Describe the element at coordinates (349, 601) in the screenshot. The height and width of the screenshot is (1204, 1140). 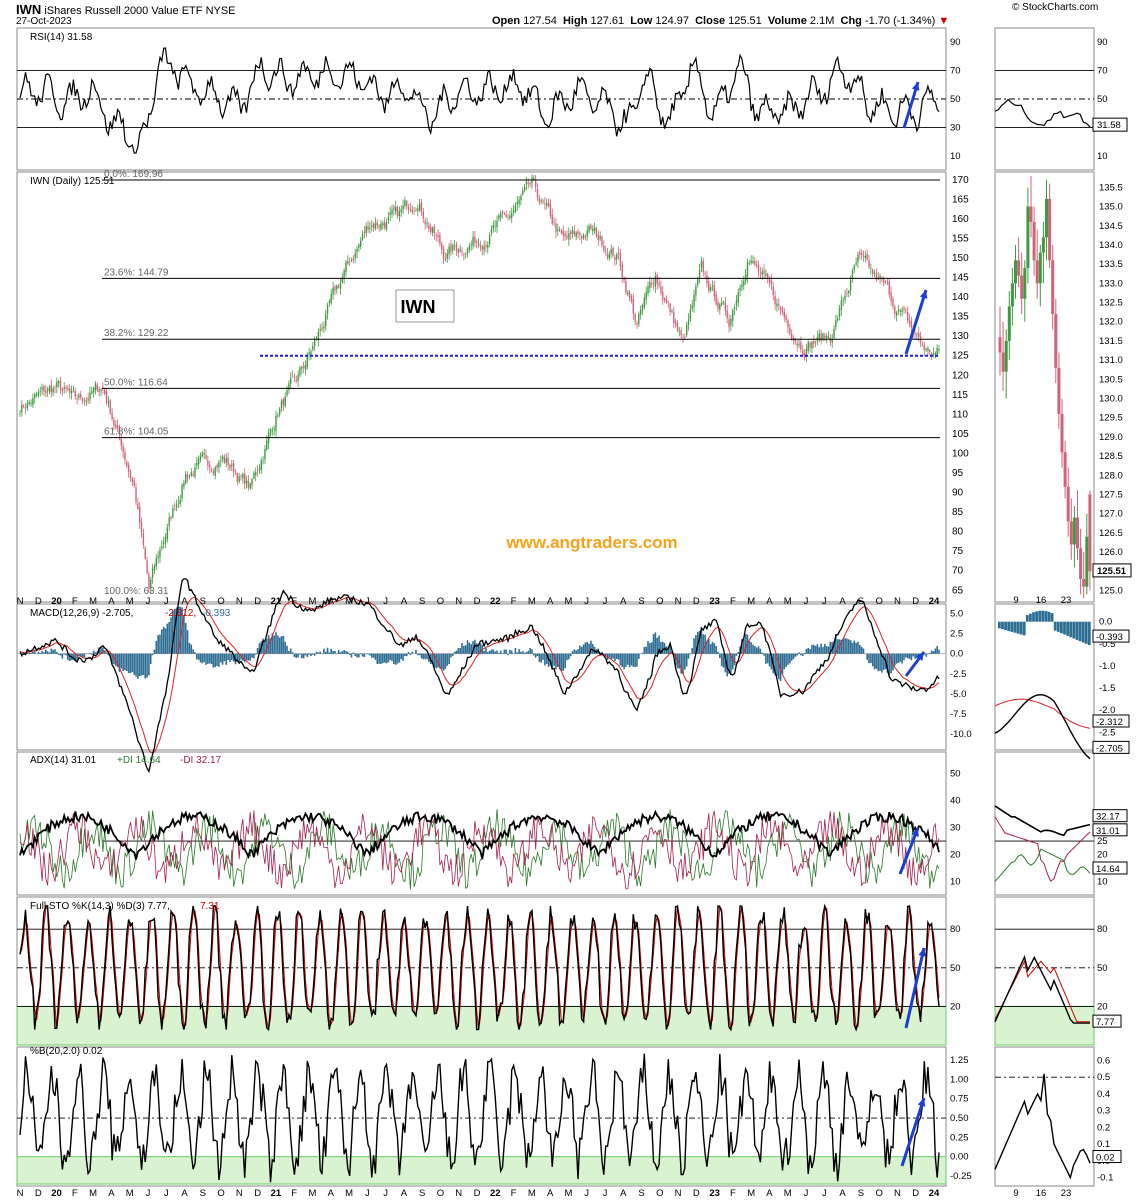
I see `x-axis-label-top: M` at that location.